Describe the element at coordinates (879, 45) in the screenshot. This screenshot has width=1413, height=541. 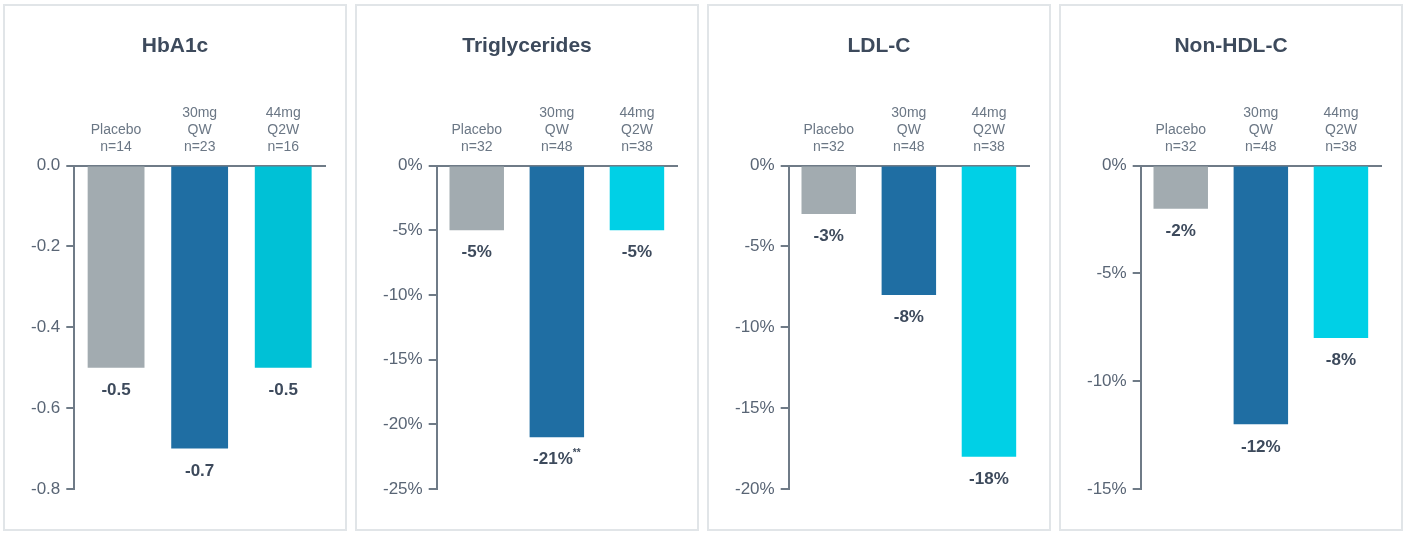
I see `chart-title: LDL-C` at that location.